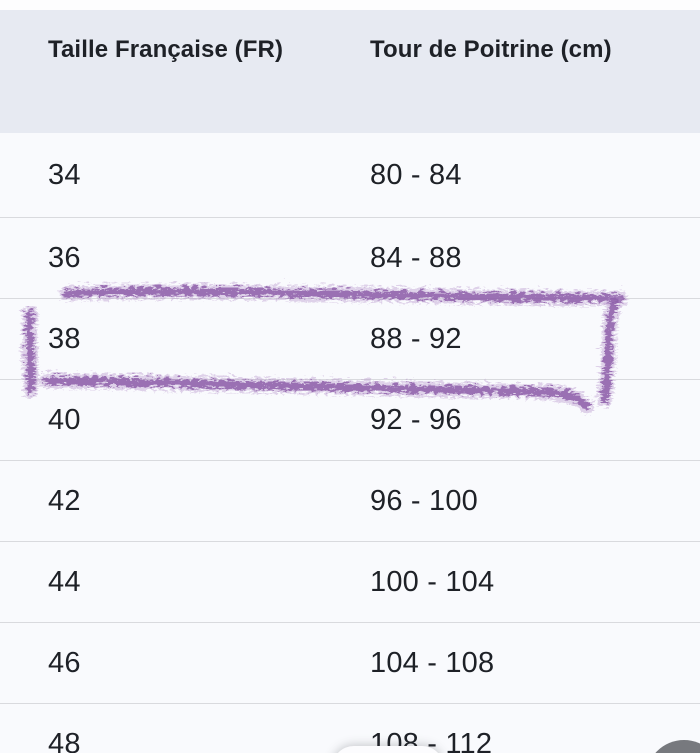  What do you see at coordinates (416, 257) in the screenshot?
I see `chest-range-cell: 84 - 88` at bounding box center [416, 257].